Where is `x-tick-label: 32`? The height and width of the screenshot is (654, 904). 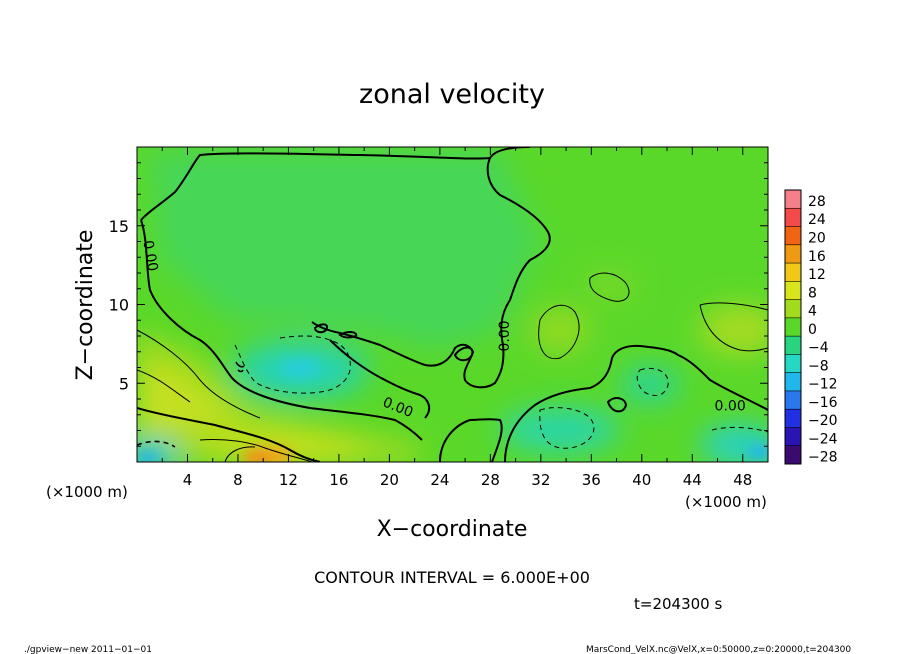
x-tick-label: 32 is located at coordinates (540, 480).